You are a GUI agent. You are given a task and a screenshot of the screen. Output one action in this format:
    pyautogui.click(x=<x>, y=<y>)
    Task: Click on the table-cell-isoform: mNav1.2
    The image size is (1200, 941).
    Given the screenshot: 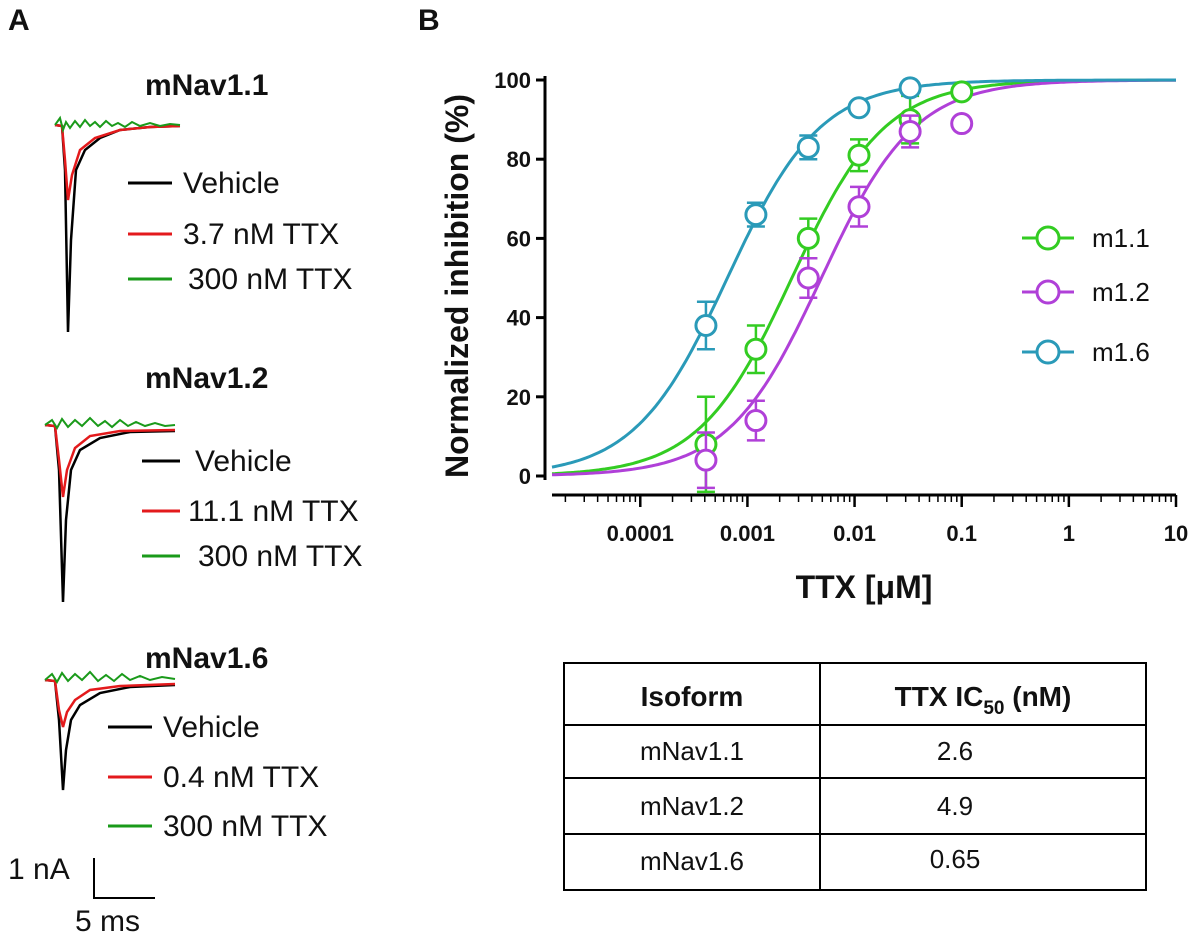 What is the action you would take?
    pyautogui.click(x=692, y=806)
    